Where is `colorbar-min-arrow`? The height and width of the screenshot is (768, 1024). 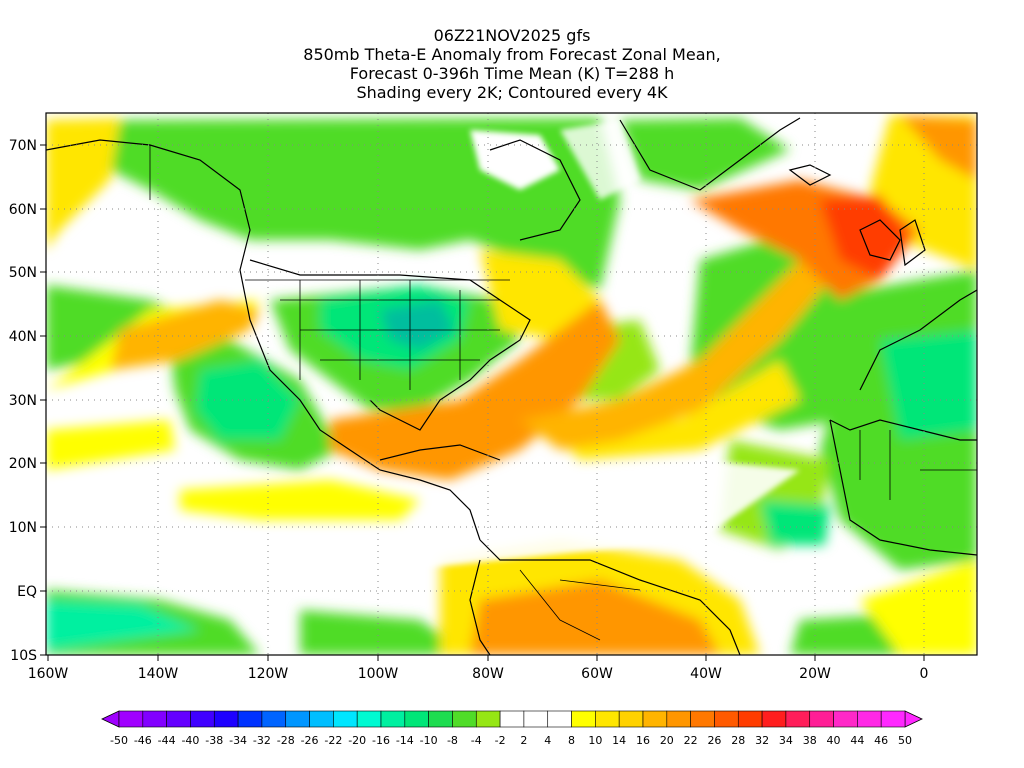 colorbar-min-arrow is located at coordinates (110, 719).